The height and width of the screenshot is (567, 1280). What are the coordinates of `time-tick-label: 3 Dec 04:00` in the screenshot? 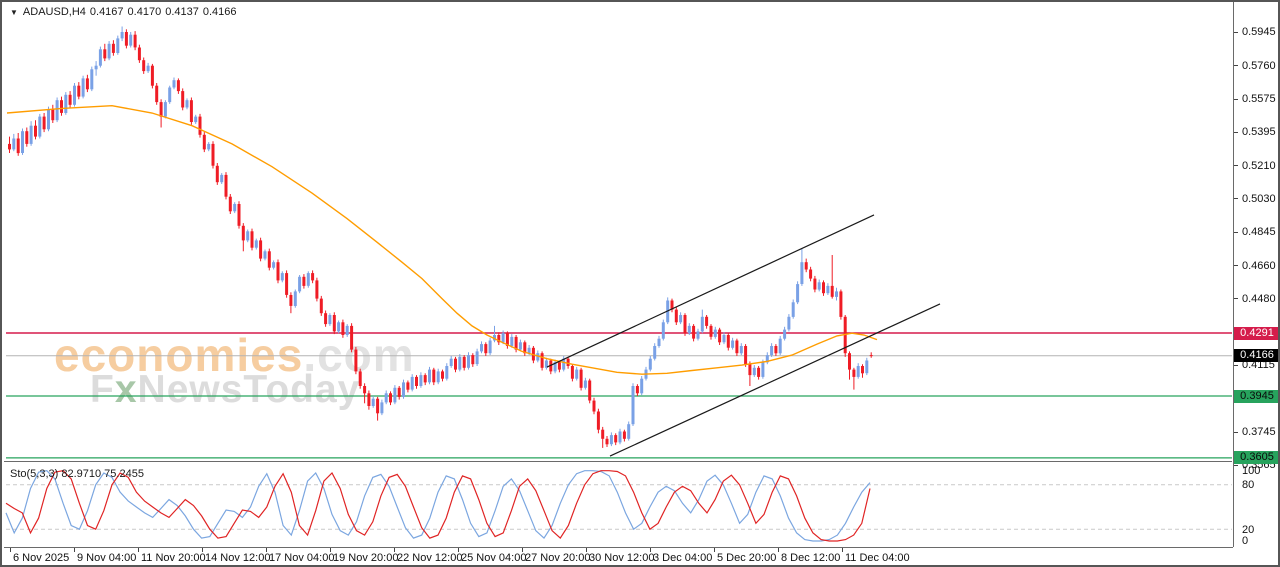 It's located at (683, 558).